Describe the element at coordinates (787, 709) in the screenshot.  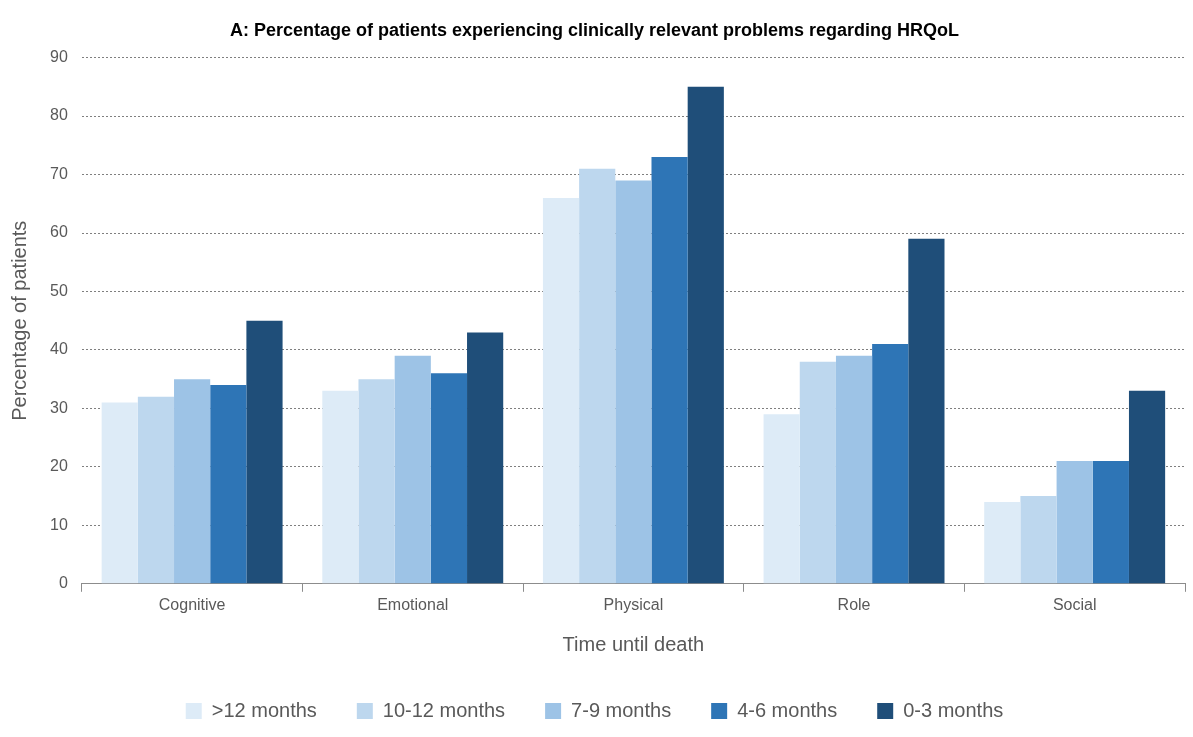
I see `legend-label: 4-6 months` at that location.